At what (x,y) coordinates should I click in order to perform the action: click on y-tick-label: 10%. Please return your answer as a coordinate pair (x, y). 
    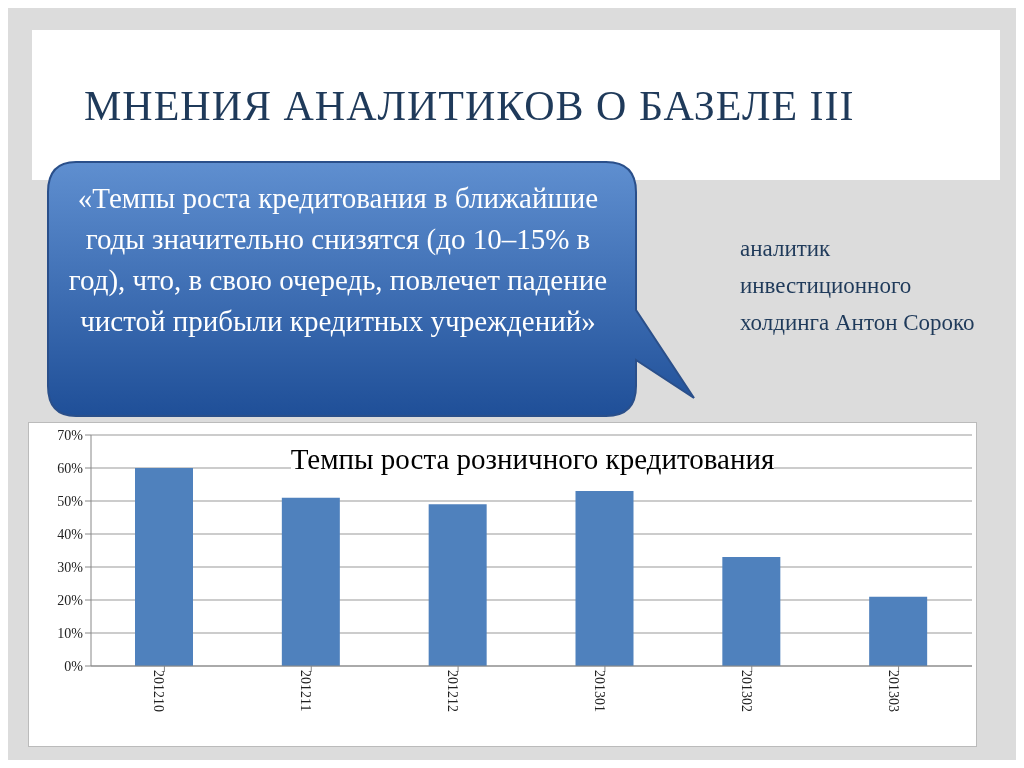
    Looking at the image, I should click on (70, 633).